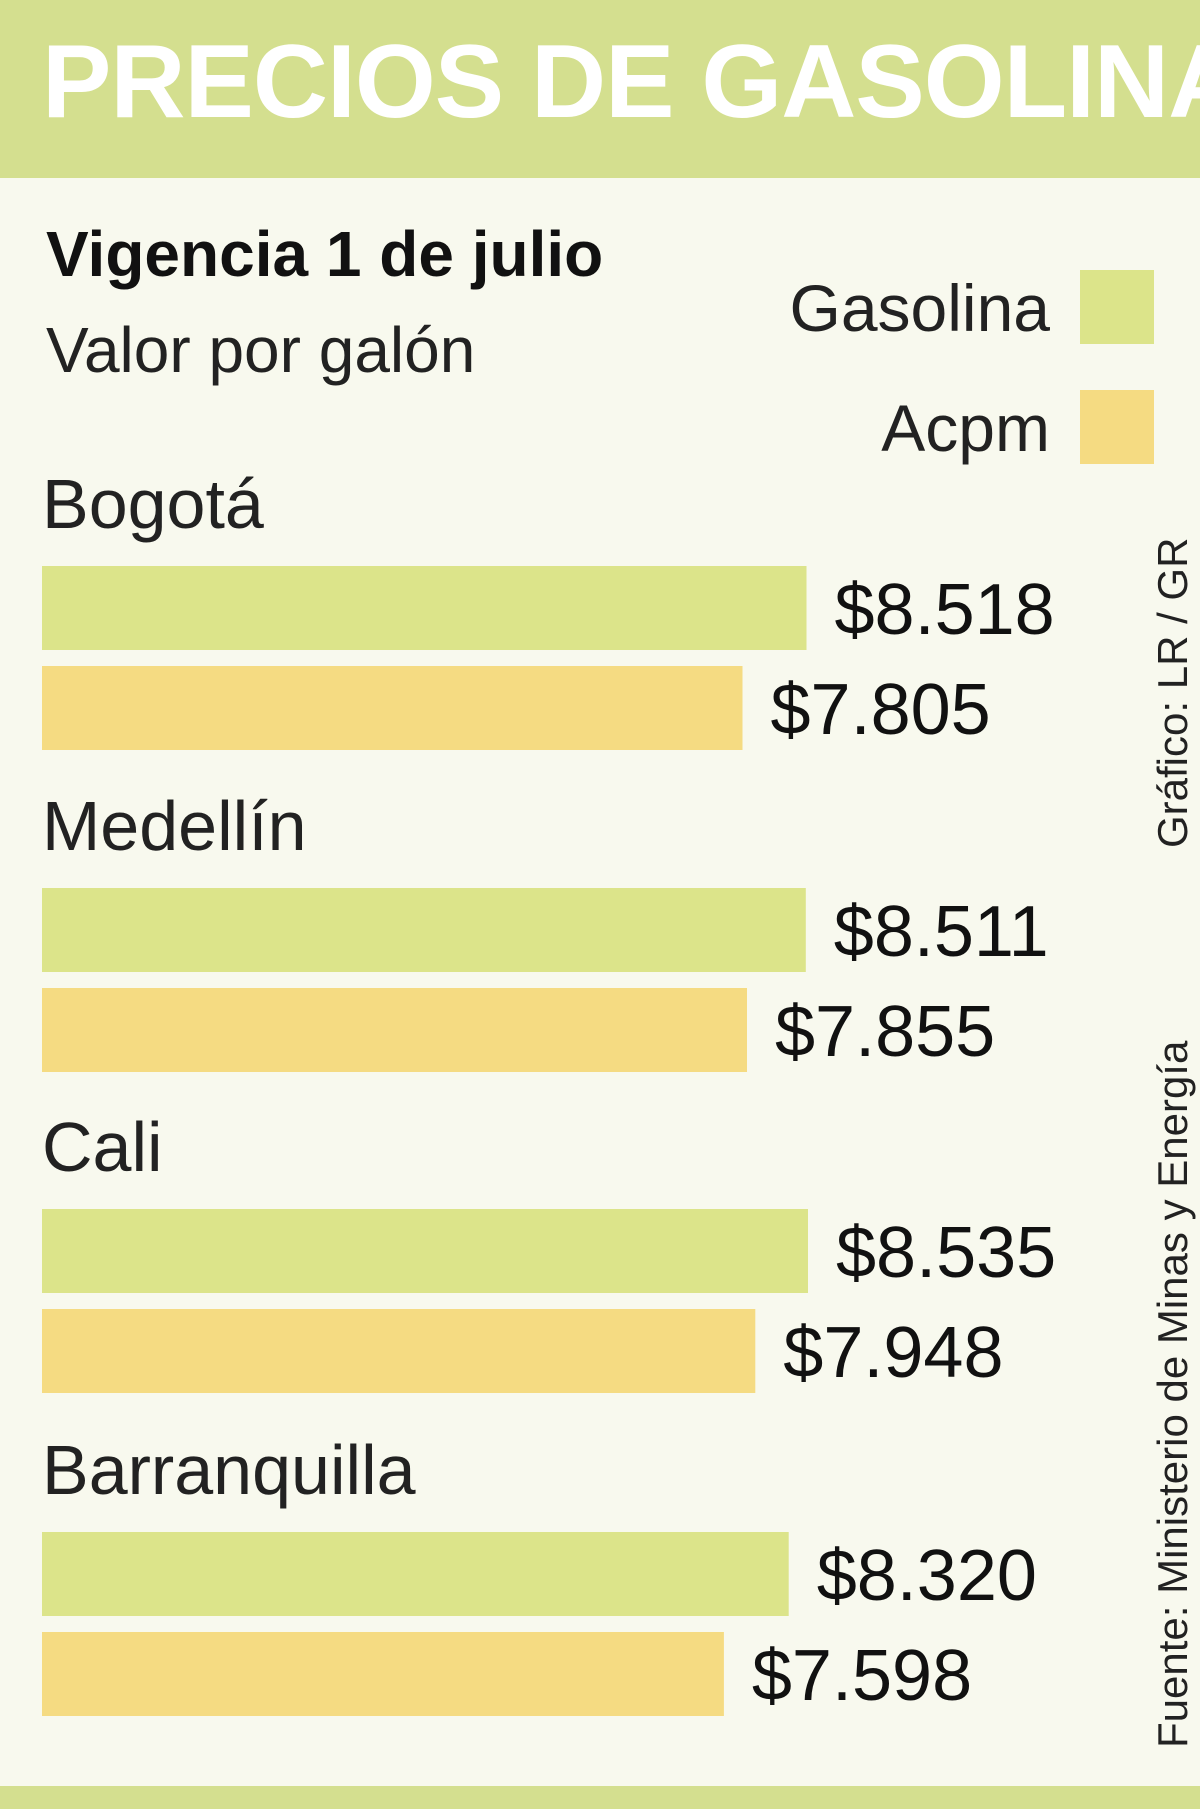 The width and height of the screenshot is (1200, 1809). What do you see at coordinates (965, 428) in the screenshot?
I see `legend-label-acpm: Acpm` at bounding box center [965, 428].